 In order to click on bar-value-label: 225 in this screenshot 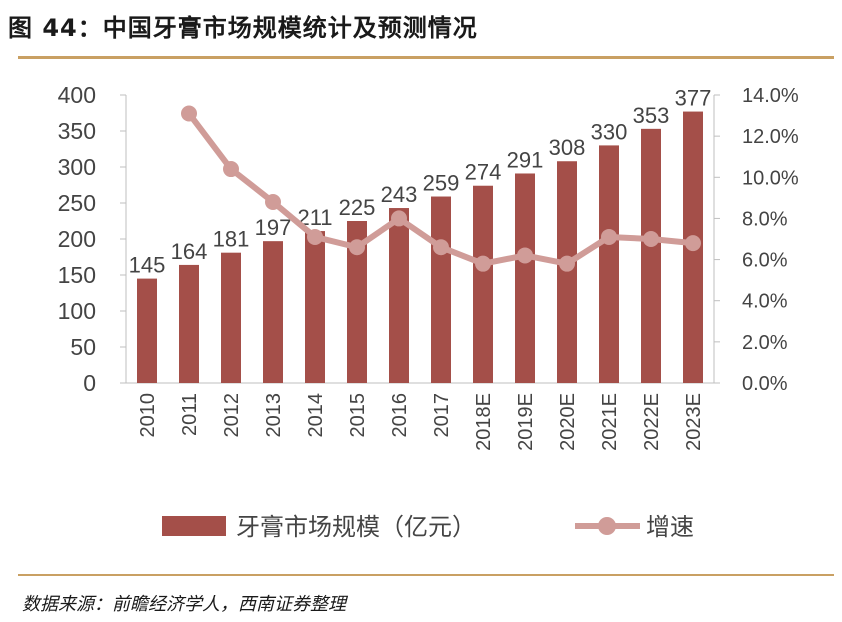, I will do `click(357, 207)`.